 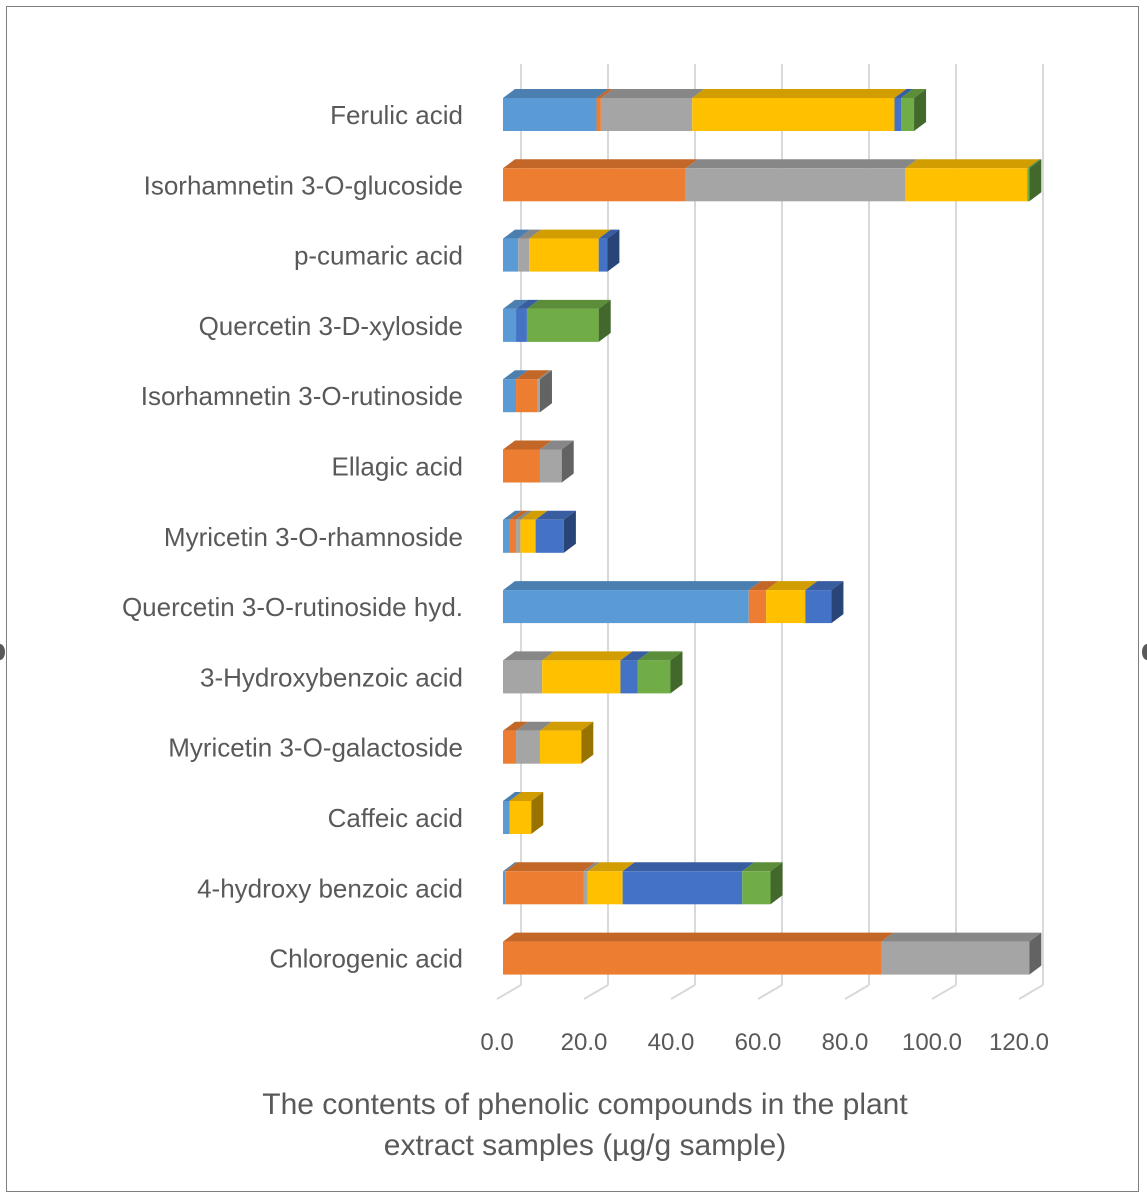 I want to click on x-tick-label: 40.0, so click(x=671, y=1042).